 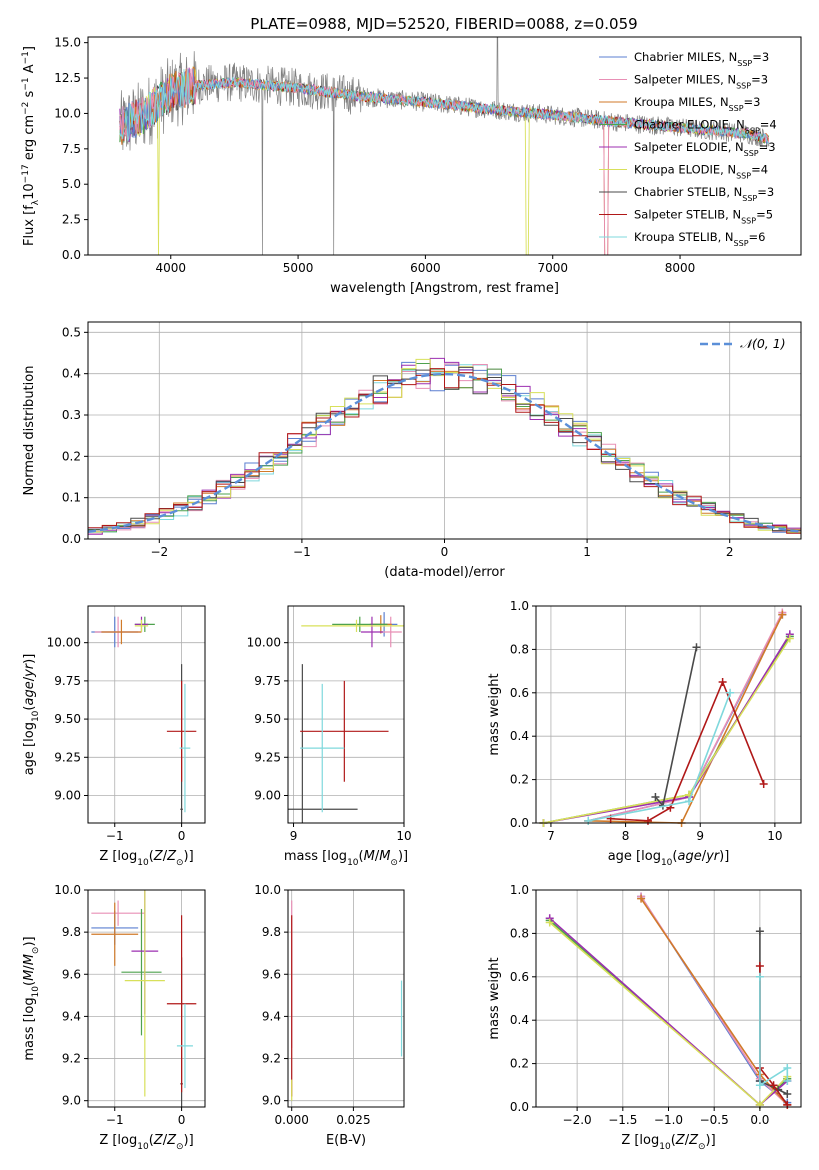 I want to click on y-tick-label: 9.50, so click(x=67, y=719).